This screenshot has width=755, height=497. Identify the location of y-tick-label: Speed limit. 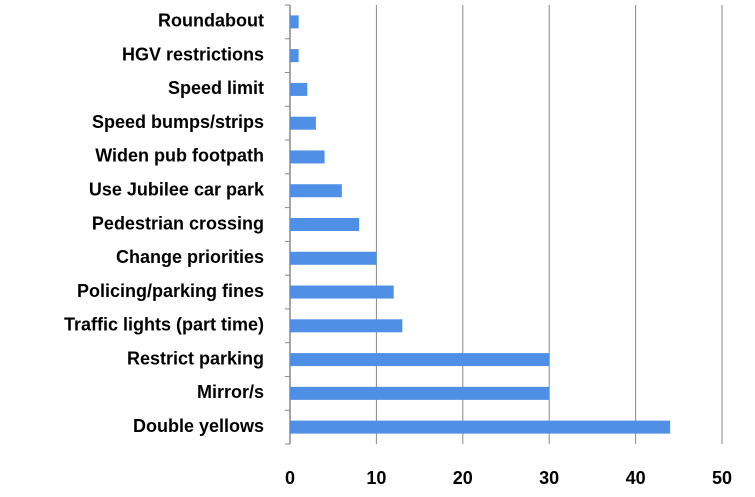
(216, 88).